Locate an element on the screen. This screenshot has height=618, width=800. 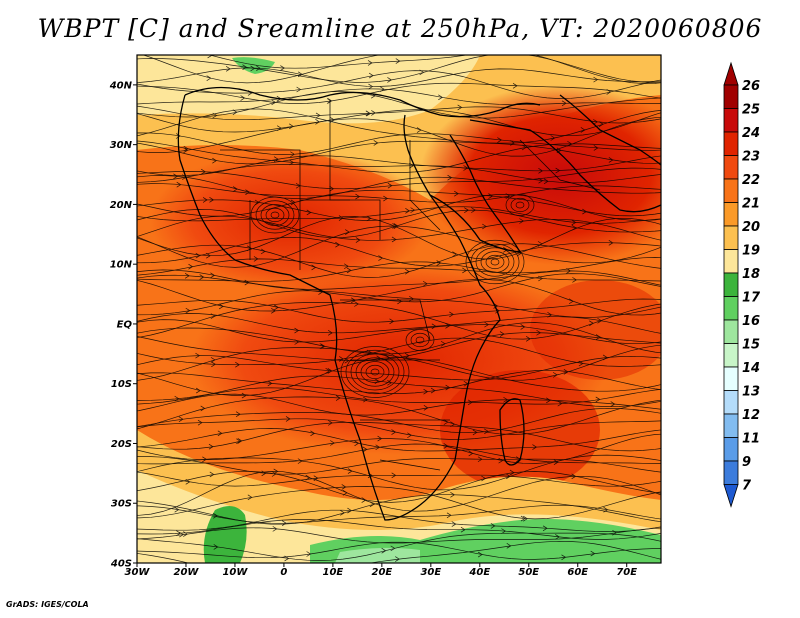
colorbar-label: 25 is located at coordinates (751, 110).